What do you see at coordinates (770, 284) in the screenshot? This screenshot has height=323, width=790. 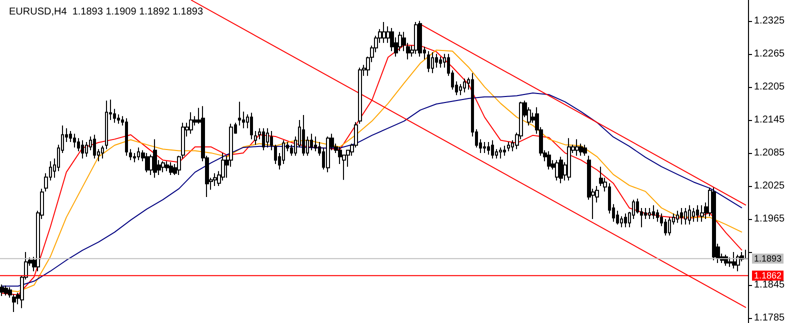 I see `y-tick-label: 1.1845` at bounding box center [770, 284].